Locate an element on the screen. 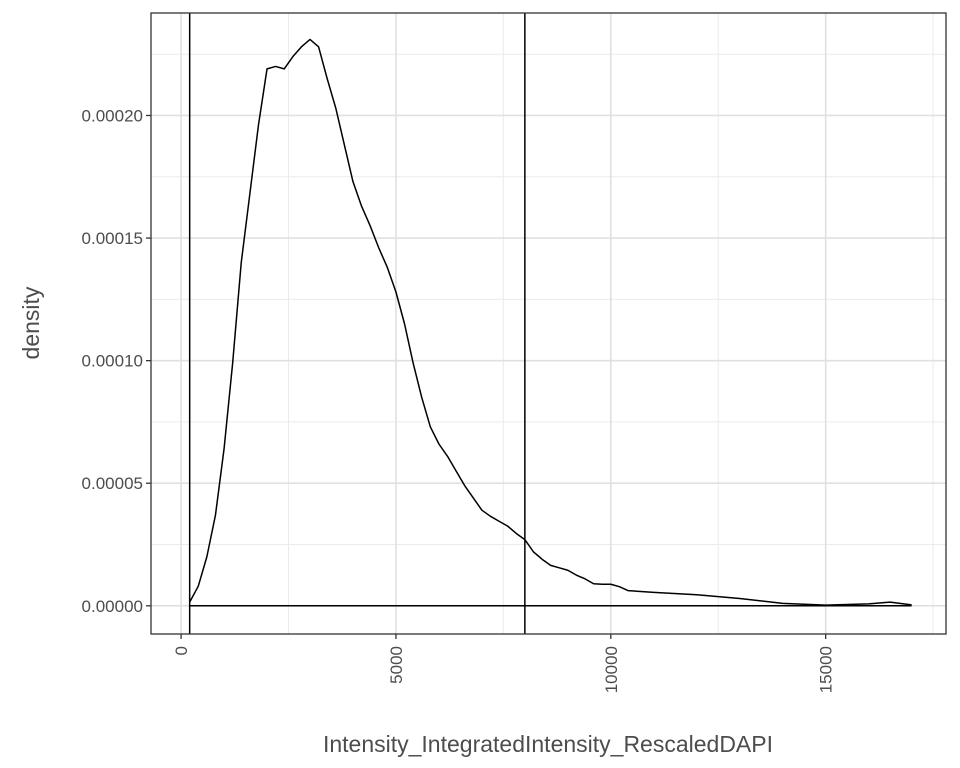 This screenshot has height=768, width=960. y-axis-ticks: 0.00000 0.00005 0.00010 0.00015 0.00020 is located at coordinates (116, 361).